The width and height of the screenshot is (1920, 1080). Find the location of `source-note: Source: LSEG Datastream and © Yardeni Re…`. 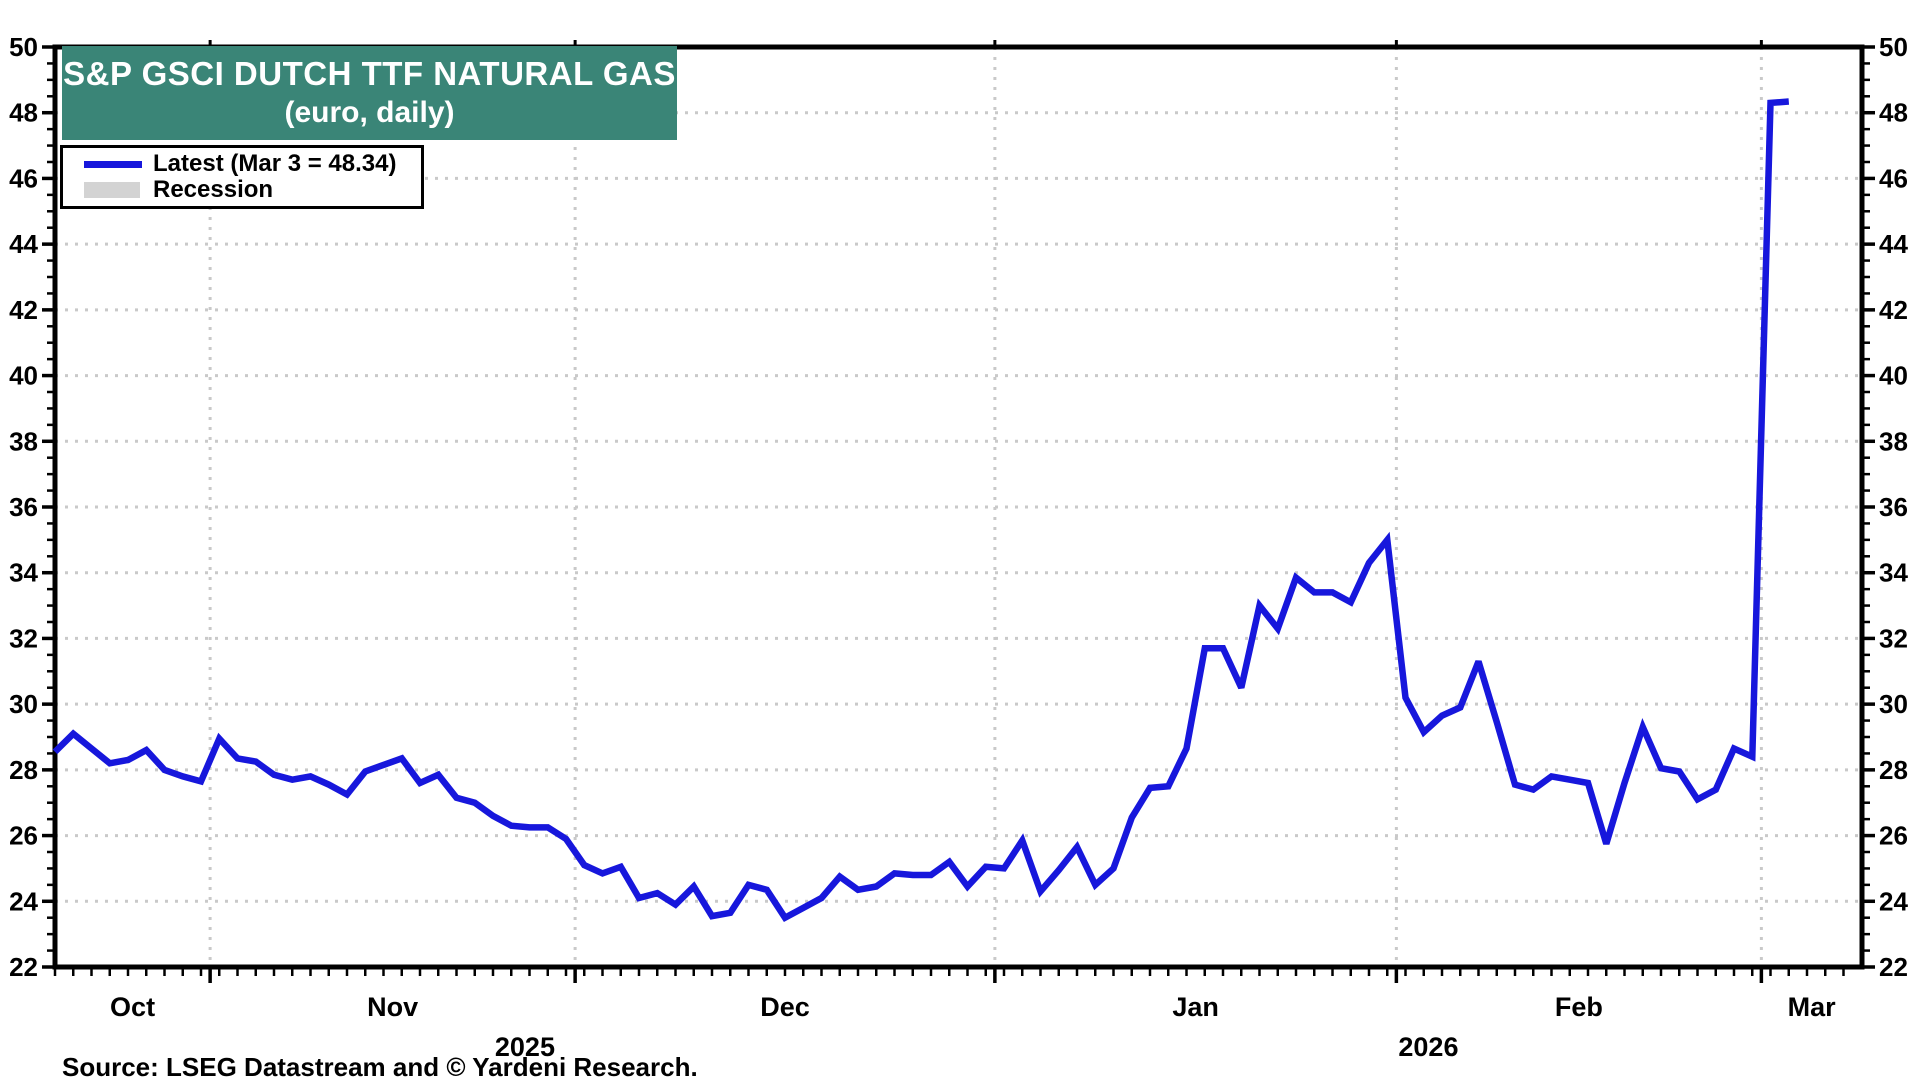

source-note: Source: LSEG Datastream and © Yardeni Re… is located at coordinates (380, 1066).